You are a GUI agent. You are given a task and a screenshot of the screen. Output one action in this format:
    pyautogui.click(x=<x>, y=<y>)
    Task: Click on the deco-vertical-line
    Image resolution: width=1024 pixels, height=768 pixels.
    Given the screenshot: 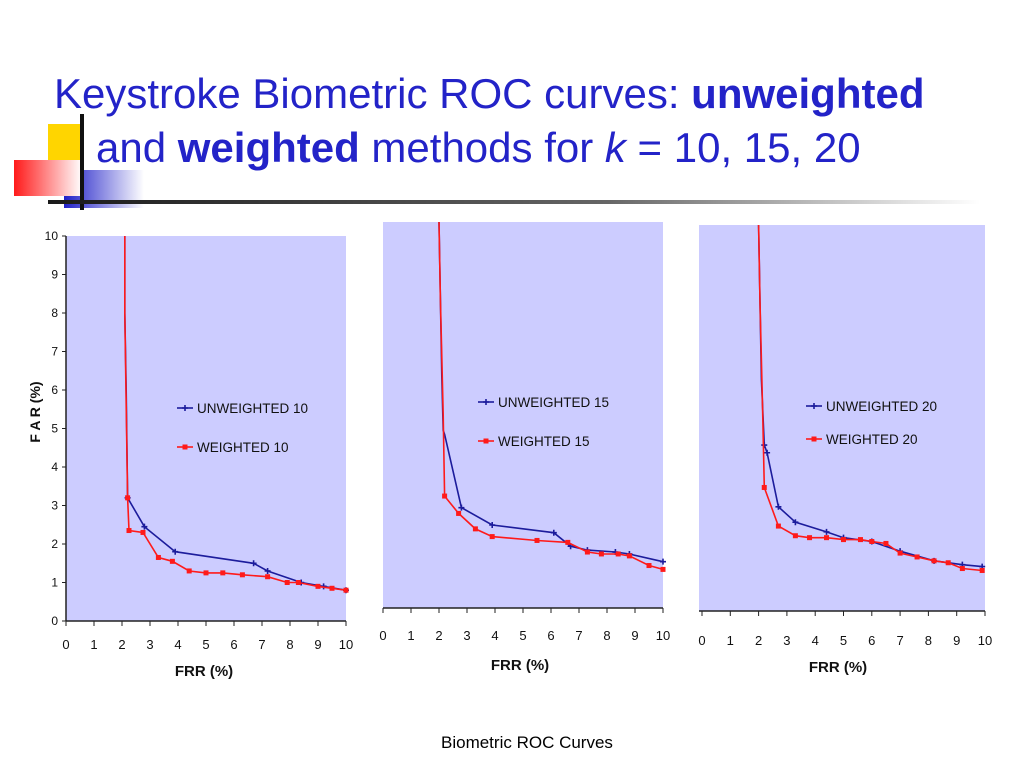 What is the action you would take?
    pyautogui.click(x=82, y=162)
    